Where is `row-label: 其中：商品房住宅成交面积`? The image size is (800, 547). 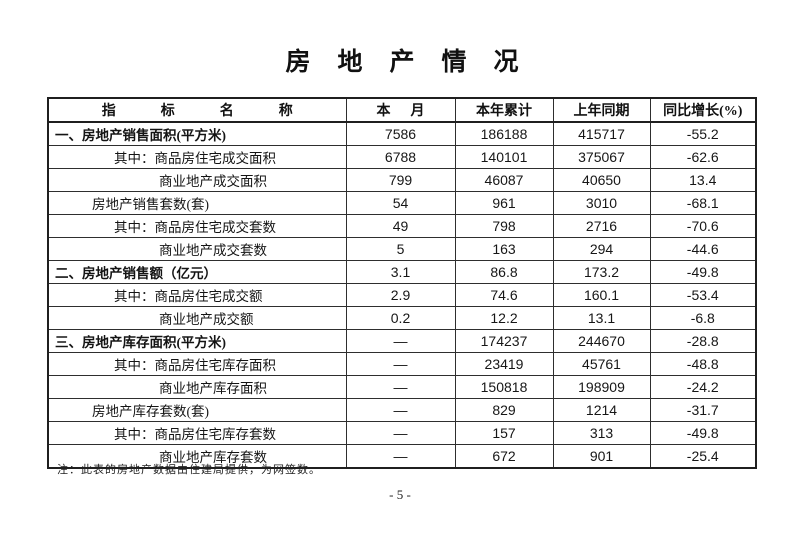 row-label: 其中：商品房住宅成交面积 is located at coordinates (197, 157).